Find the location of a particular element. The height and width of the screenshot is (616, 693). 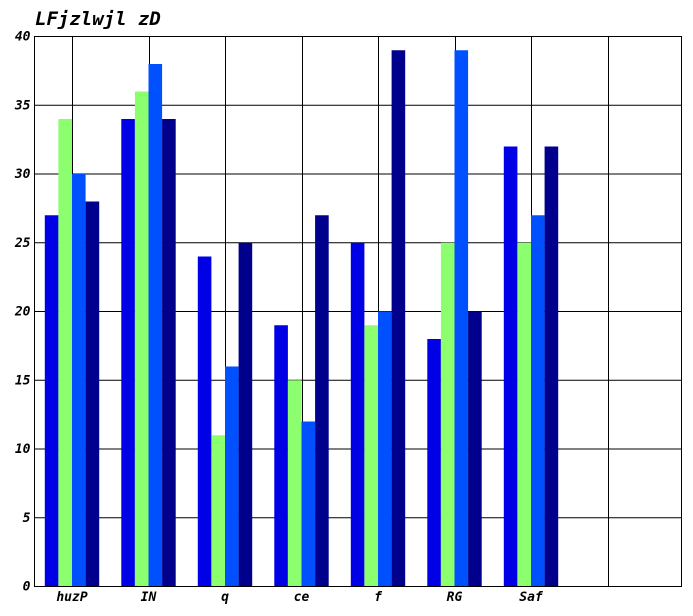

x-tick-label: ce is located at coordinates (302, 597).